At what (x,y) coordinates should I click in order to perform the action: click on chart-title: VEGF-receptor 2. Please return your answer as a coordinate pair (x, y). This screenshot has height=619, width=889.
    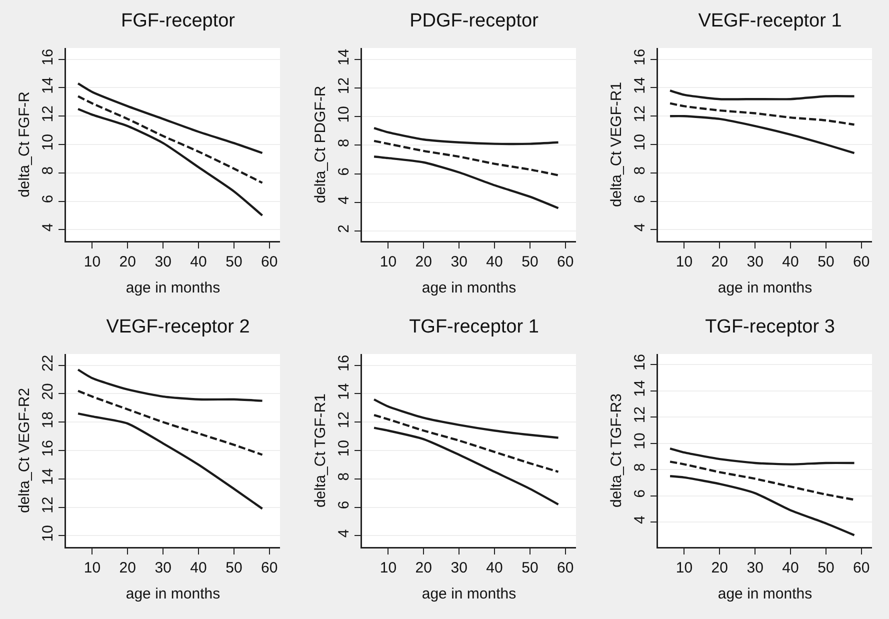
    Looking at the image, I should click on (178, 327).